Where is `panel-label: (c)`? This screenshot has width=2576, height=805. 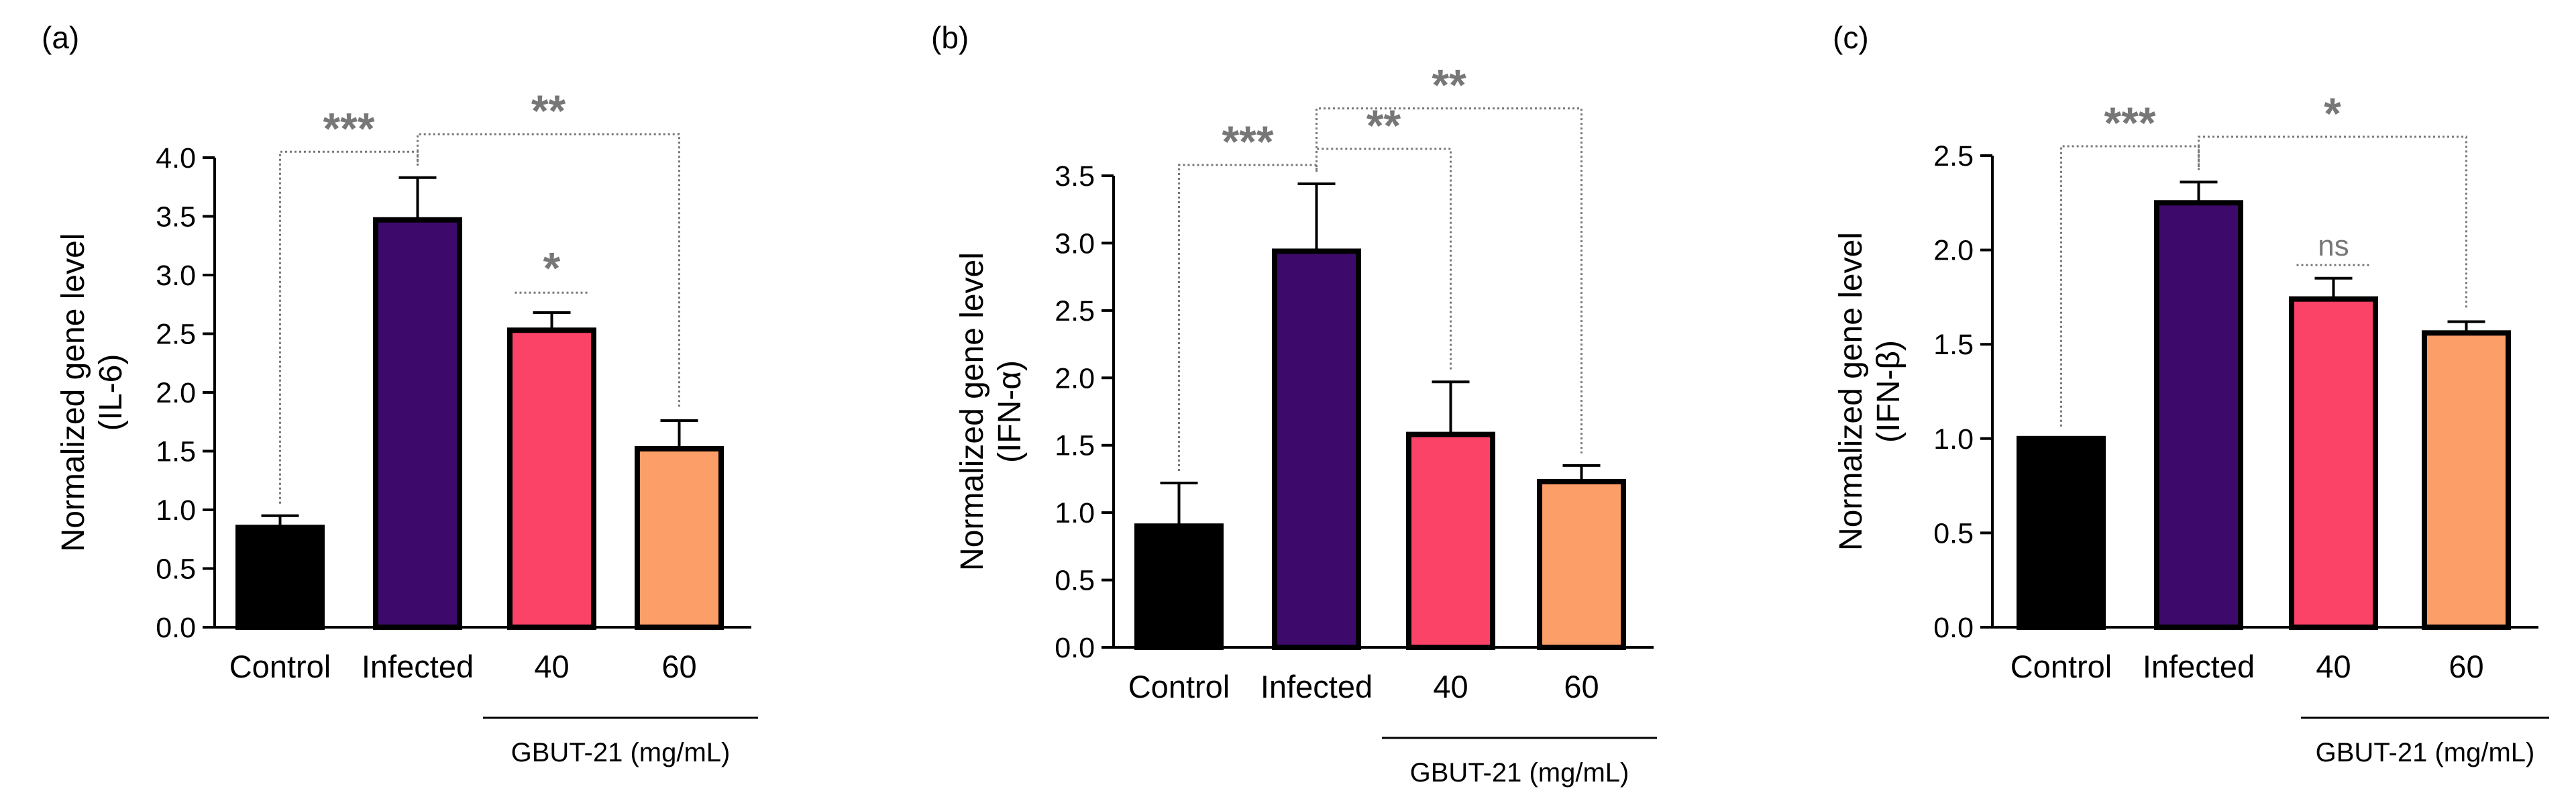
panel-label: (c) is located at coordinates (1851, 37).